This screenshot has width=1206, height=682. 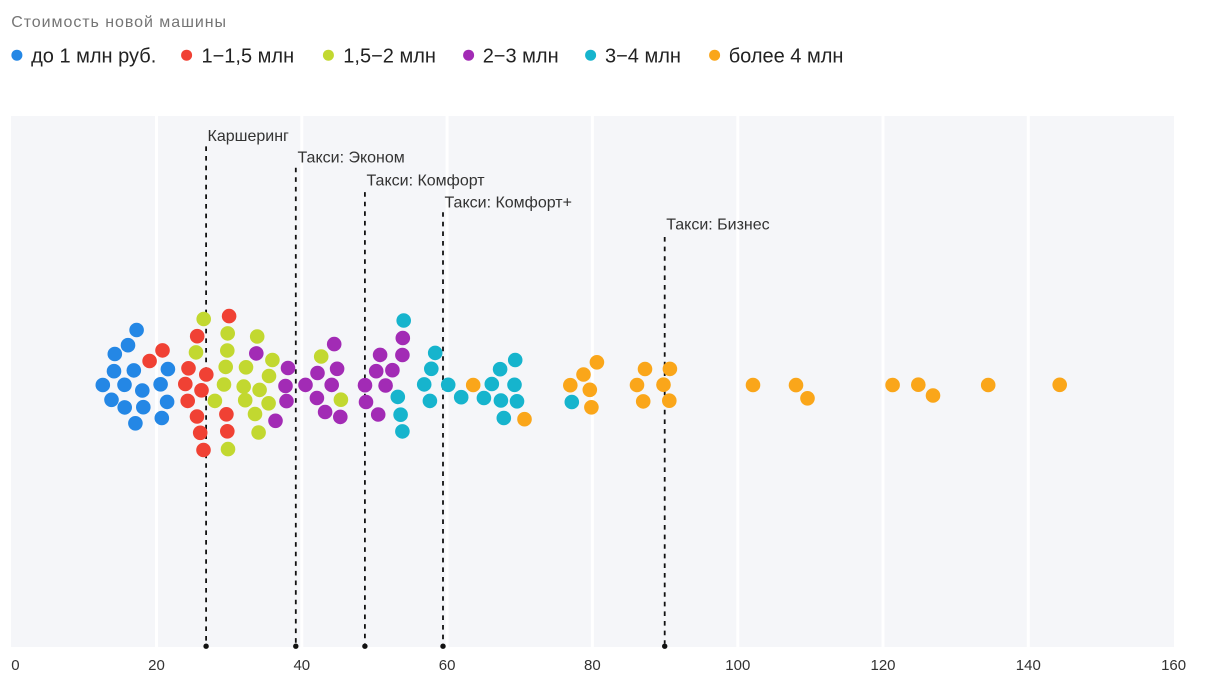 I want to click on svg-text: более 4 млн, so click(x=786, y=57).